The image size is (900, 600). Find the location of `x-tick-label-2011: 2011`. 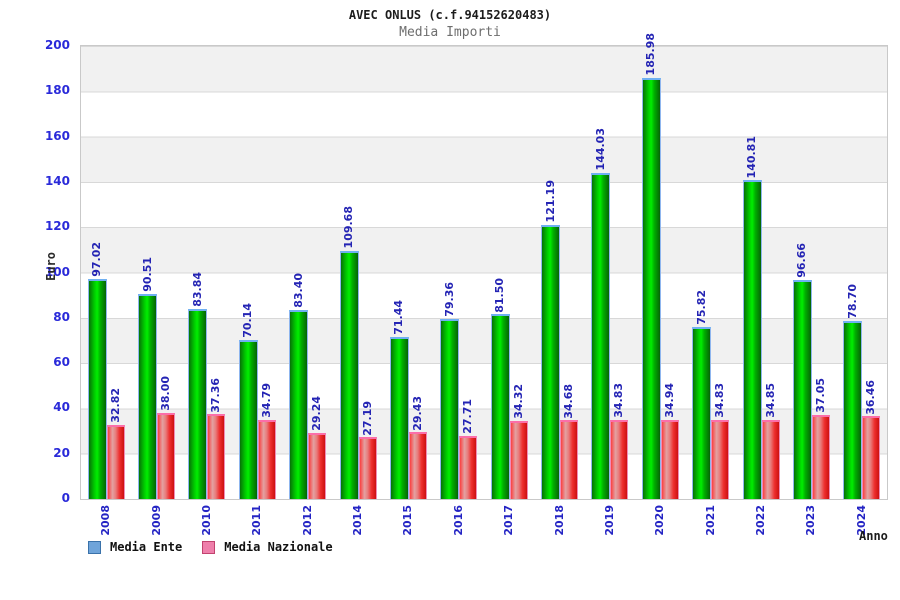

x-tick-label-2011: 2011 is located at coordinates (257, 520).